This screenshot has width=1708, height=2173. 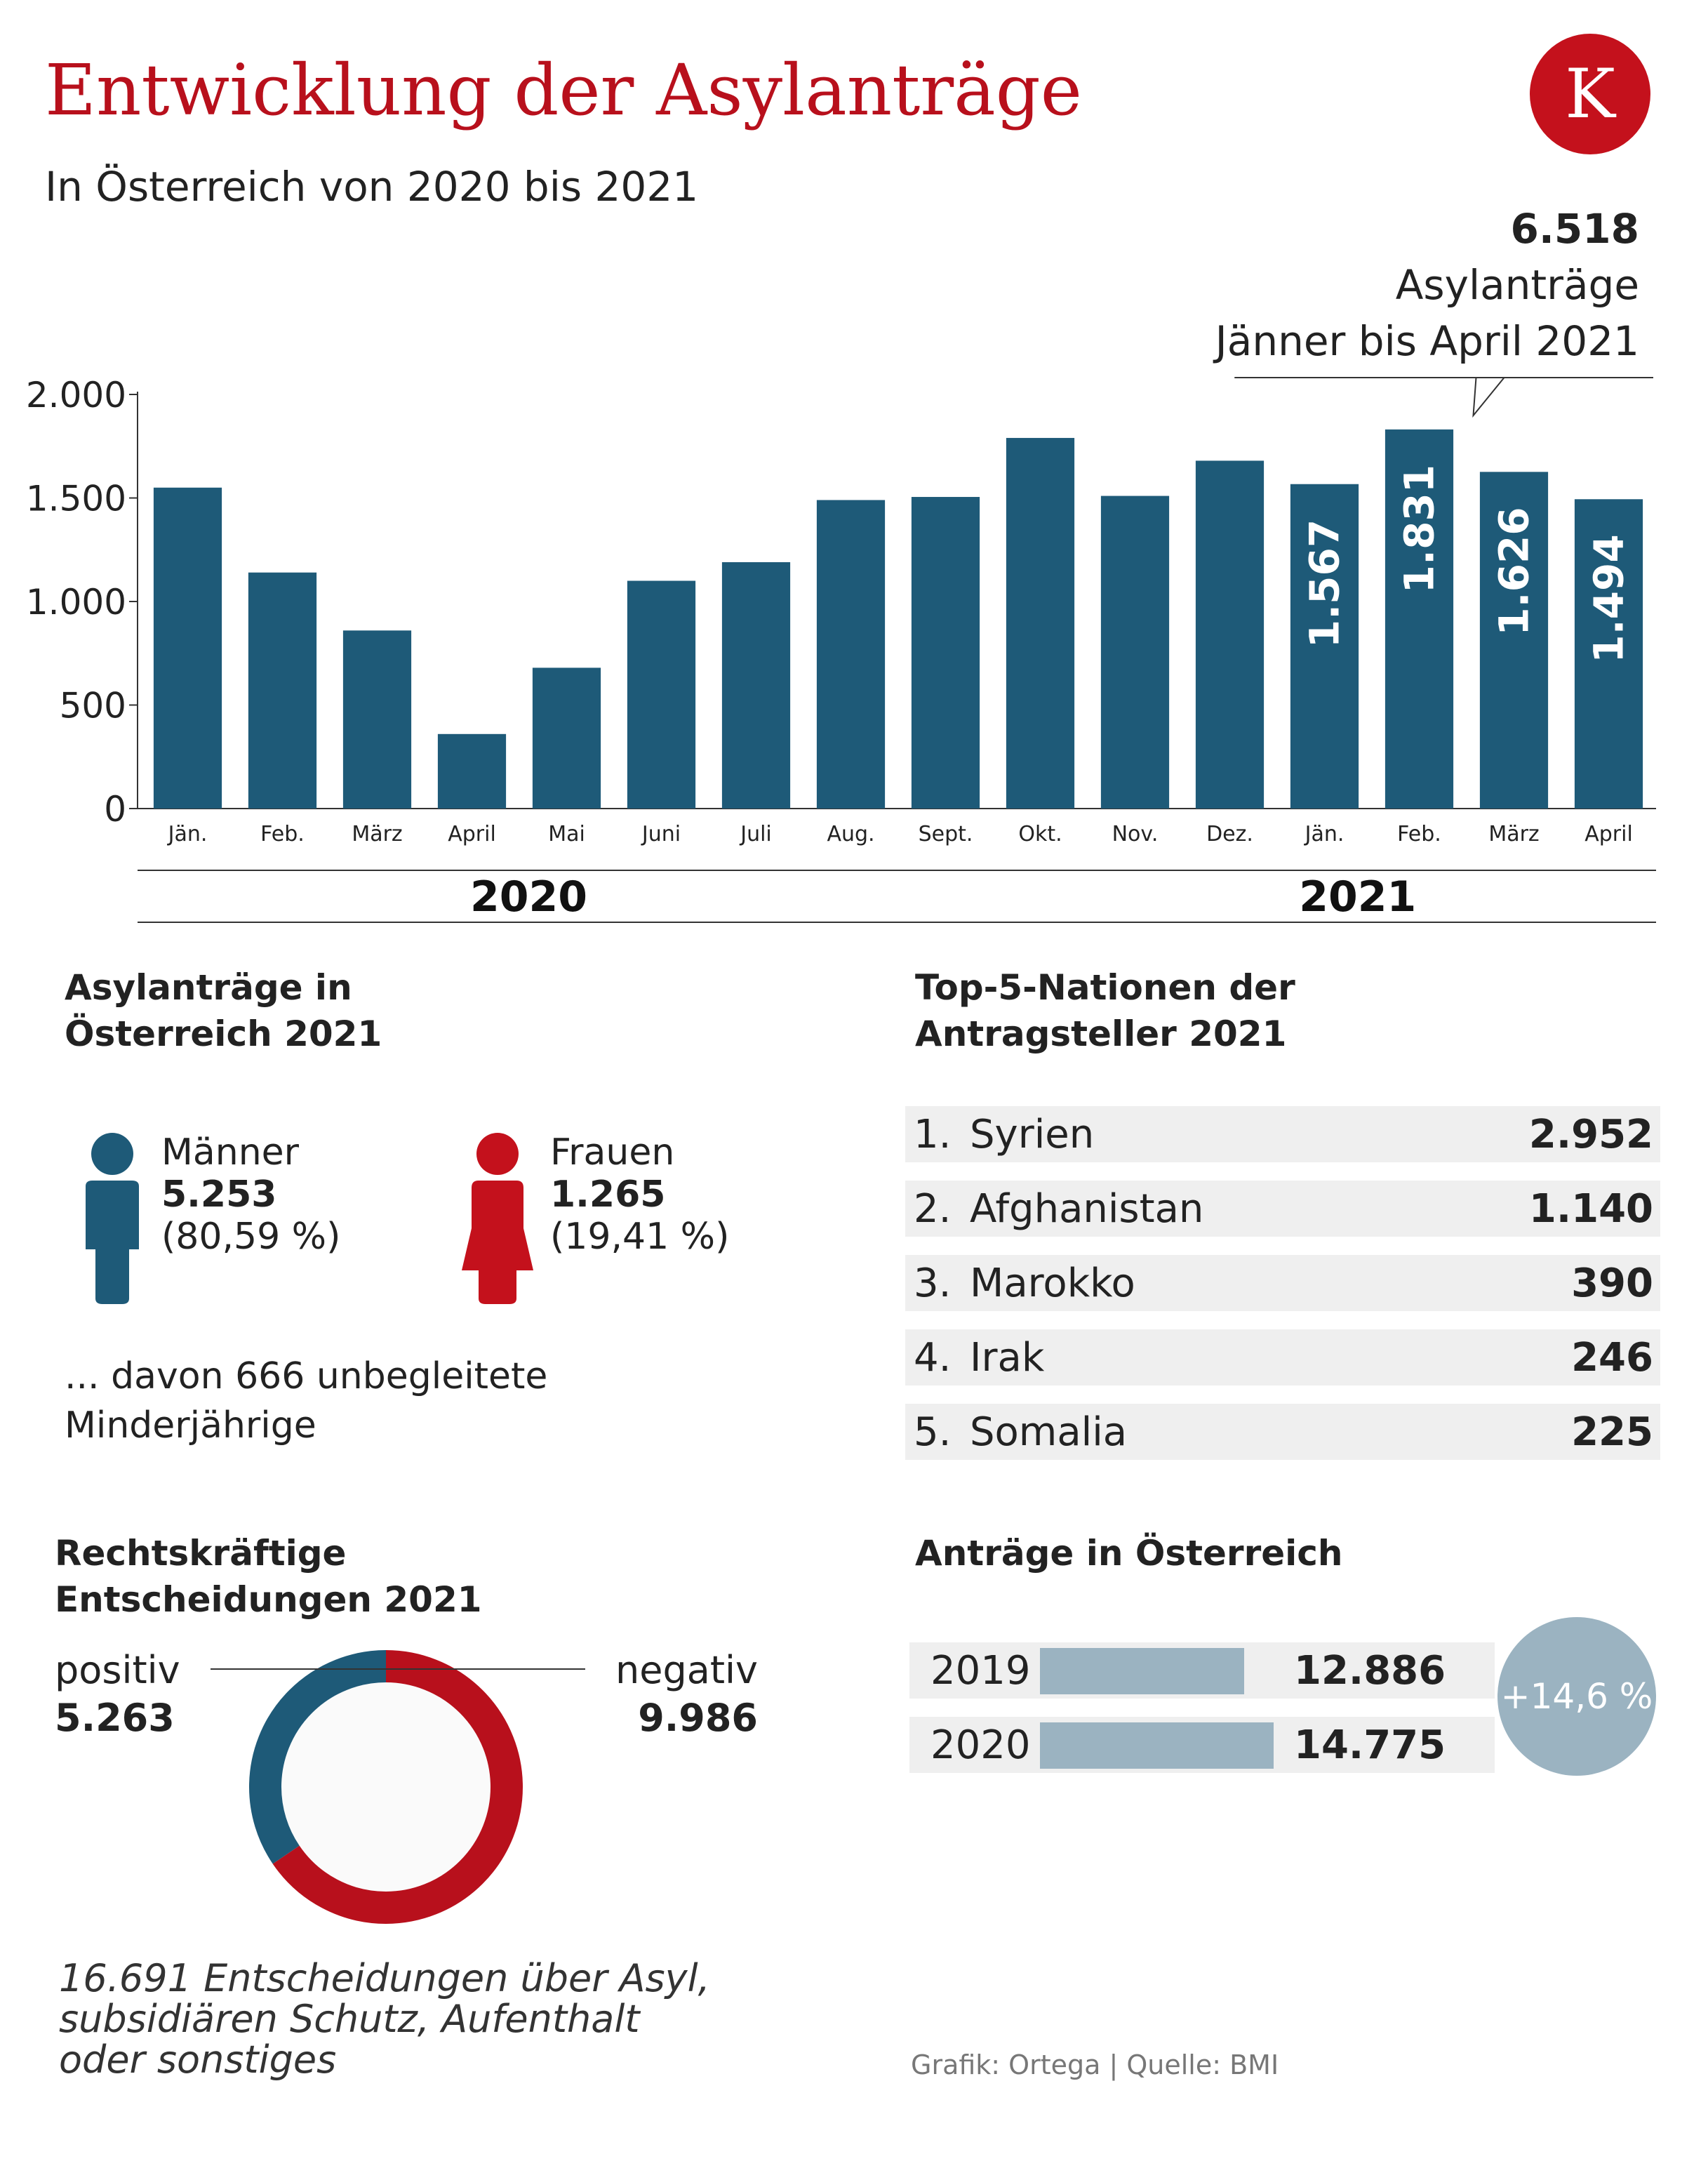 What do you see at coordinates (1514, 571) in the screenshot?
I see `bar-data-label: 1.626` at bounding box center [1514, 571].